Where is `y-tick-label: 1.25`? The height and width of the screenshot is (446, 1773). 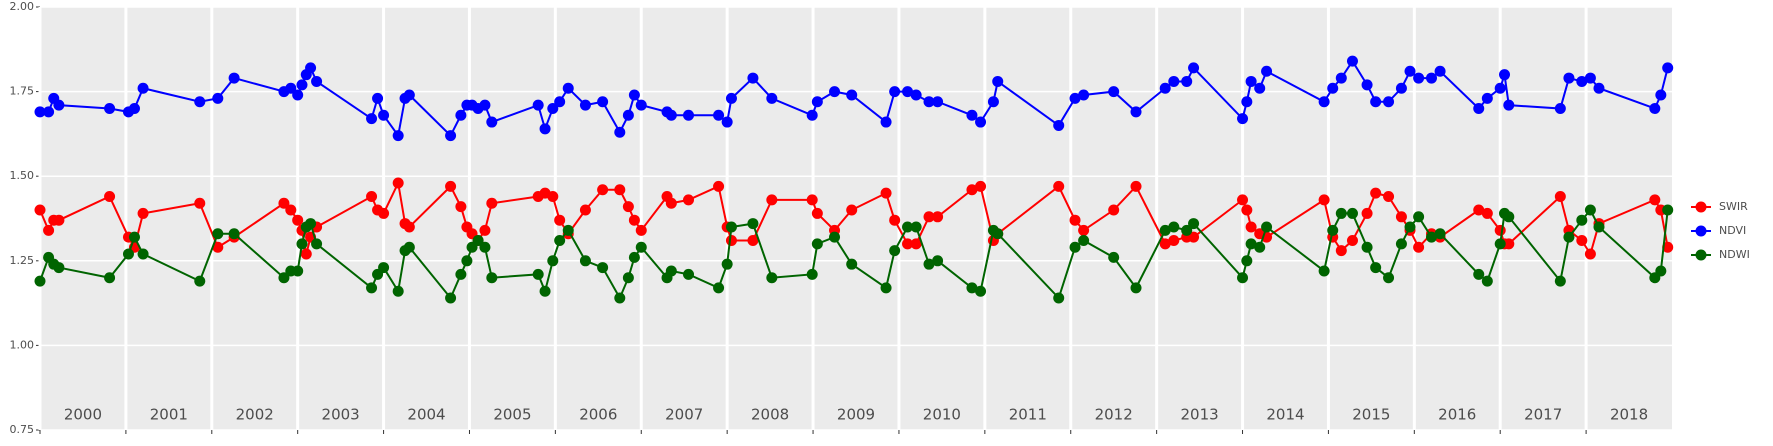
y-tick-label: 1.25 is located at coordinates (22, 260).